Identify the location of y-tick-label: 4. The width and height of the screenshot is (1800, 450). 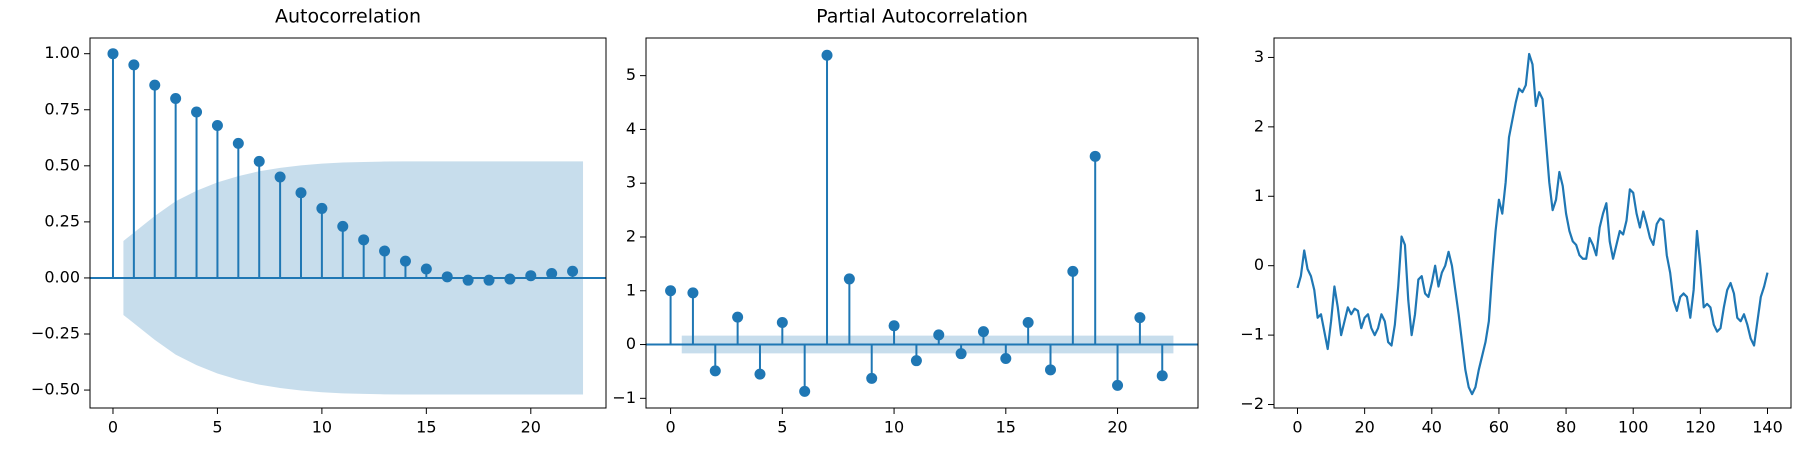
(631, 128).